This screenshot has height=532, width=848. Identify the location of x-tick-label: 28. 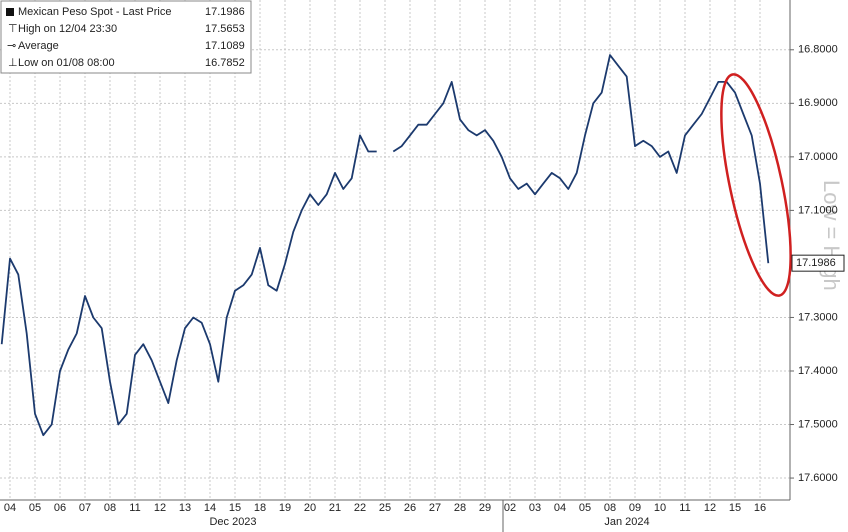
(460, 508).